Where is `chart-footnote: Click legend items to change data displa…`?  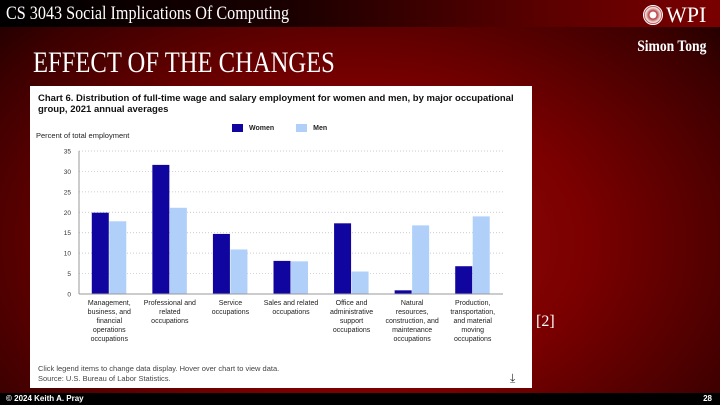 chart-footnote: Click legend items to change data displa… is located at coordinates (158, 373).